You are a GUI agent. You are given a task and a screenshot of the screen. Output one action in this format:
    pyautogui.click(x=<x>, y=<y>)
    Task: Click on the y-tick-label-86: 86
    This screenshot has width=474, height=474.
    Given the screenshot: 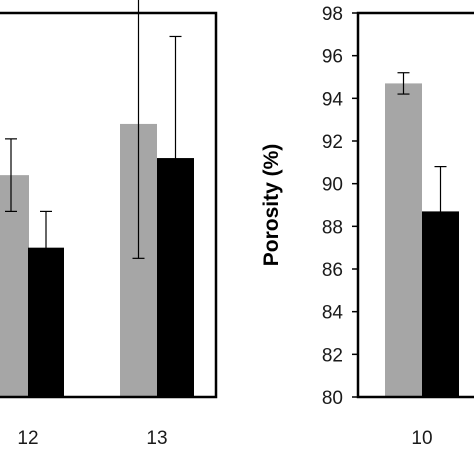 What is the action you would take?
    pyautogui.click(x=332, y=270)
    